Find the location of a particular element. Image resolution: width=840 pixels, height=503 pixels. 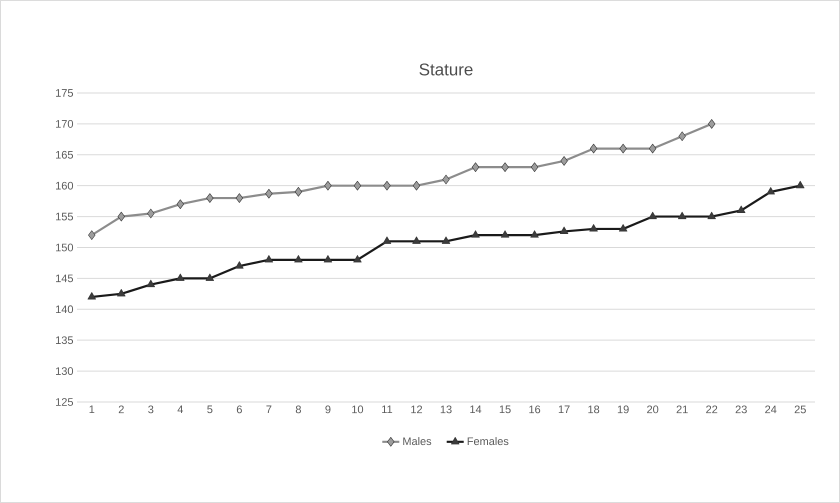

x-tick-label: 19 is located at coordinates (623, 410).